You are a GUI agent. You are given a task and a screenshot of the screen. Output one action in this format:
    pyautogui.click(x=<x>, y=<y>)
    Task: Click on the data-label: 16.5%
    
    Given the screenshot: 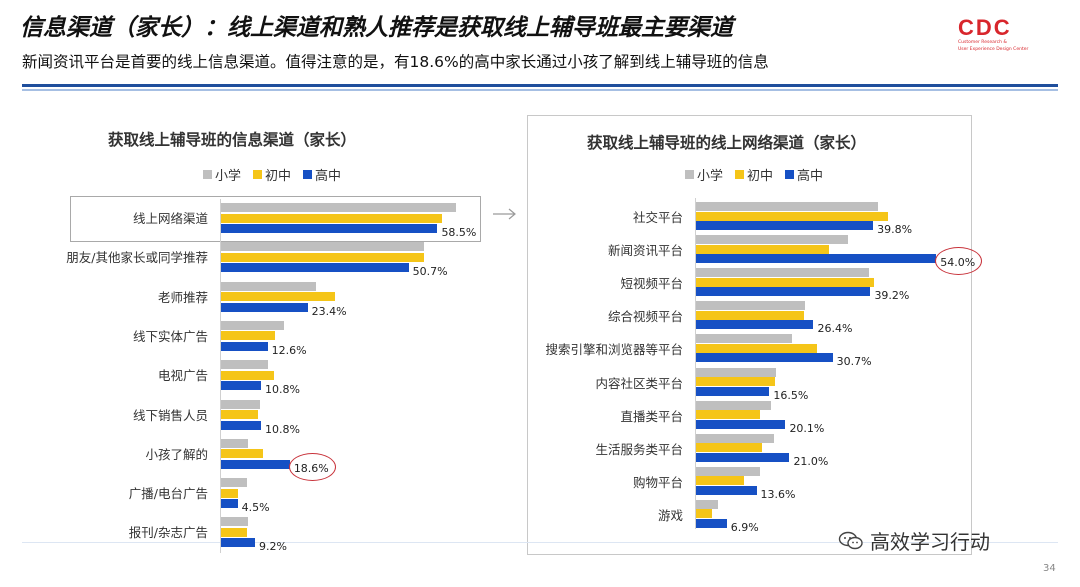 What is the action you would take?
    pyautogui.click(x=791, y=395)
    